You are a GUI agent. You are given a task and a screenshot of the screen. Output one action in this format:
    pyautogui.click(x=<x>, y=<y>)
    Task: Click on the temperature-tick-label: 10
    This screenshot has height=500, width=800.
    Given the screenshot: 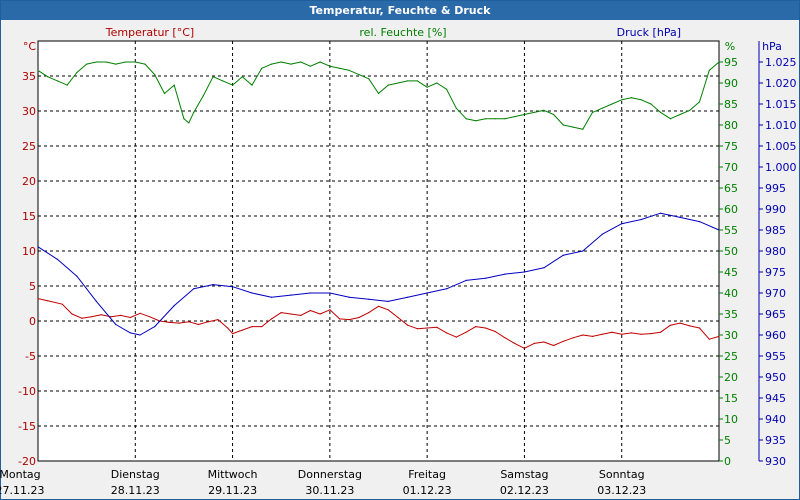 What is the action you would take?
    pyautogui.click(x=29, y=251)
    